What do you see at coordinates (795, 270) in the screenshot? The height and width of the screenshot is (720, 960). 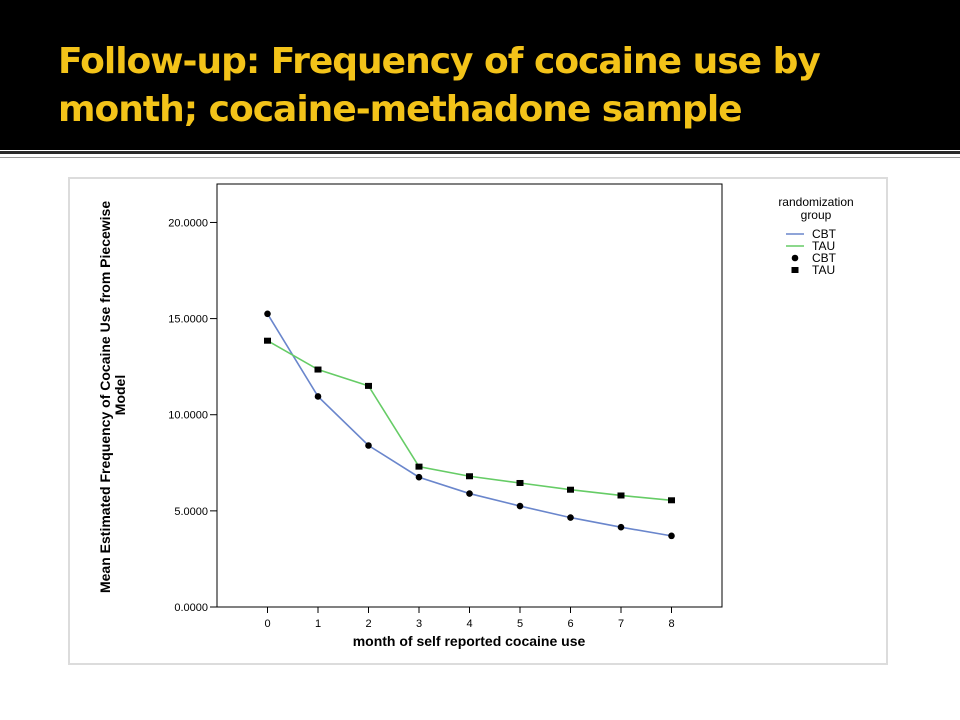 I see `legend-swatch-marker-tau` at bounding box center [795, 270].